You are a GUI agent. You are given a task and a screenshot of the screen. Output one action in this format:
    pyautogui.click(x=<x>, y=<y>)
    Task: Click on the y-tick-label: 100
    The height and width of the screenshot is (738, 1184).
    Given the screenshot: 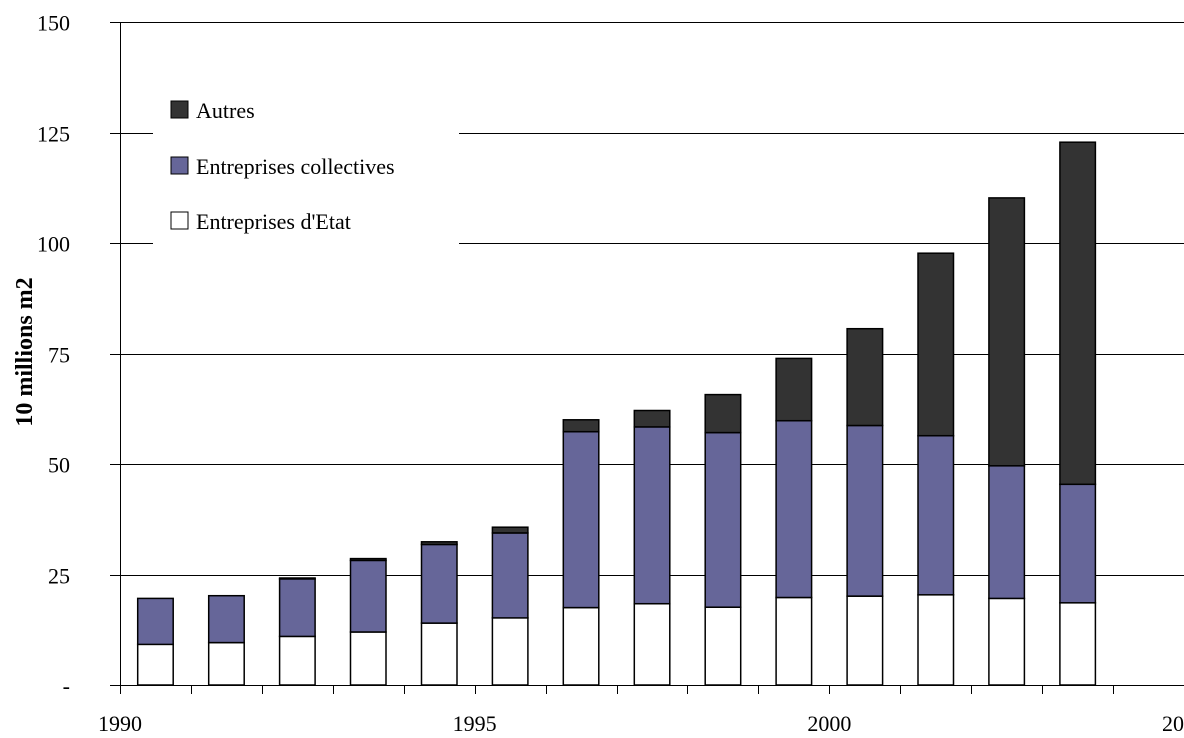 What is the action you would take?
    pyautogui.click(x=53, y=244)
    